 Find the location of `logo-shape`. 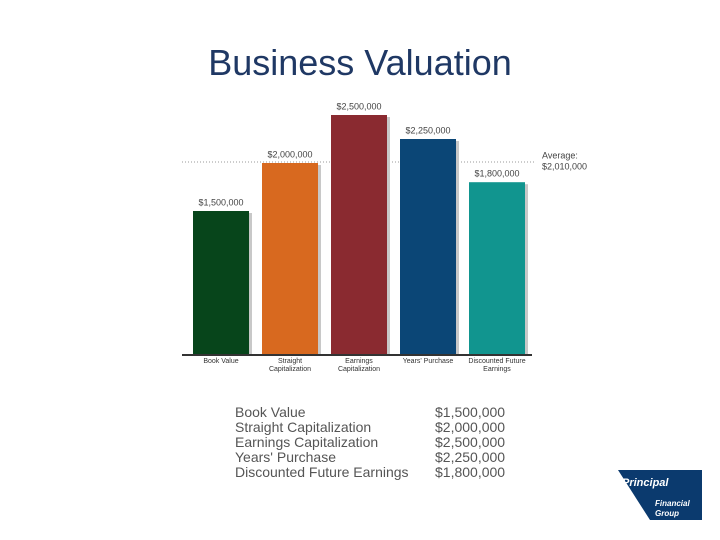

logo-shape is located at coordinates (660, 495).